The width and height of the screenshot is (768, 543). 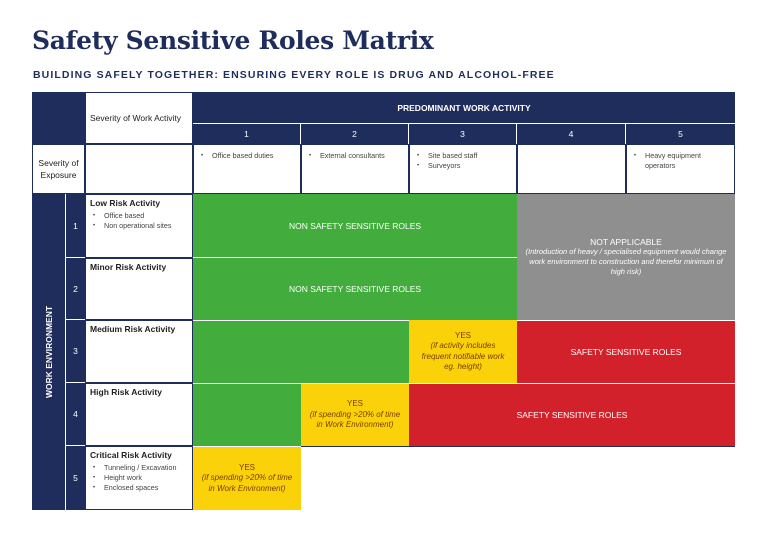 I want to click on column-header-4: 4, so click(x=571, y=134).